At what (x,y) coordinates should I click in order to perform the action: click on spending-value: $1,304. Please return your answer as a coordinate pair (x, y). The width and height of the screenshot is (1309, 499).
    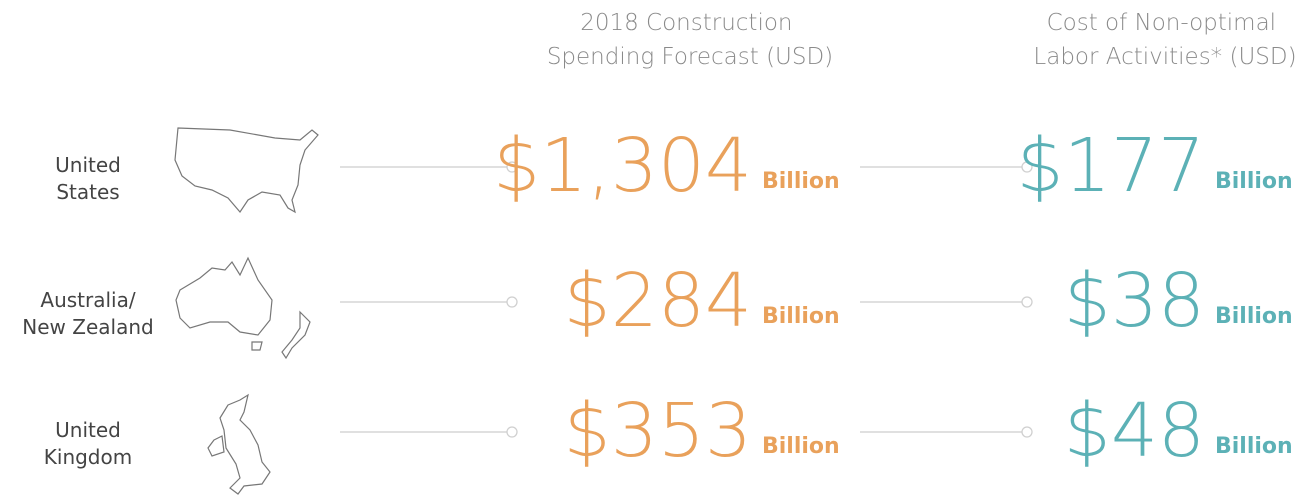
    Looking at the image, I should click on (622, 166).